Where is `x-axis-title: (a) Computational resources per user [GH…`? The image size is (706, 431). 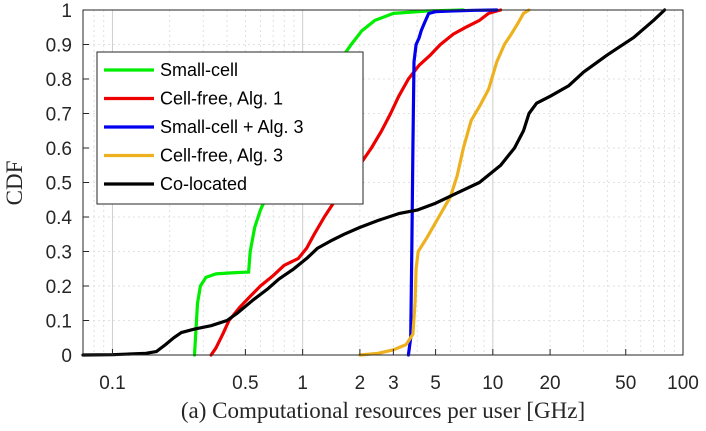
x-axis-title: (a) Computational resources per user [GH… is located at coordinates (383, 410).